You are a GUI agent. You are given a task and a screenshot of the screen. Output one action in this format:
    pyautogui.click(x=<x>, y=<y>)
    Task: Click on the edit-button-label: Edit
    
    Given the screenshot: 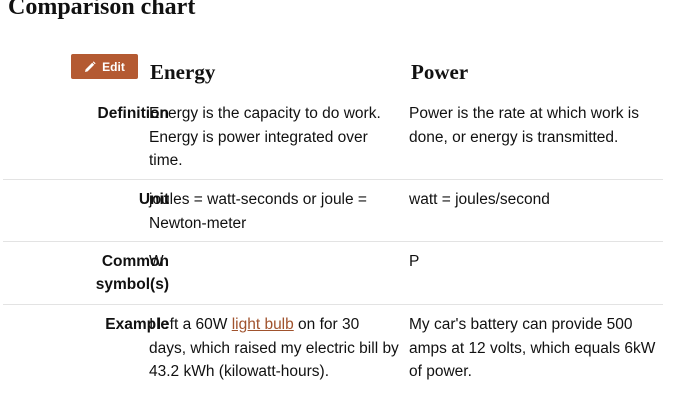 What is the action you would take?
    pyautogui.click(x=113, y=66)
    